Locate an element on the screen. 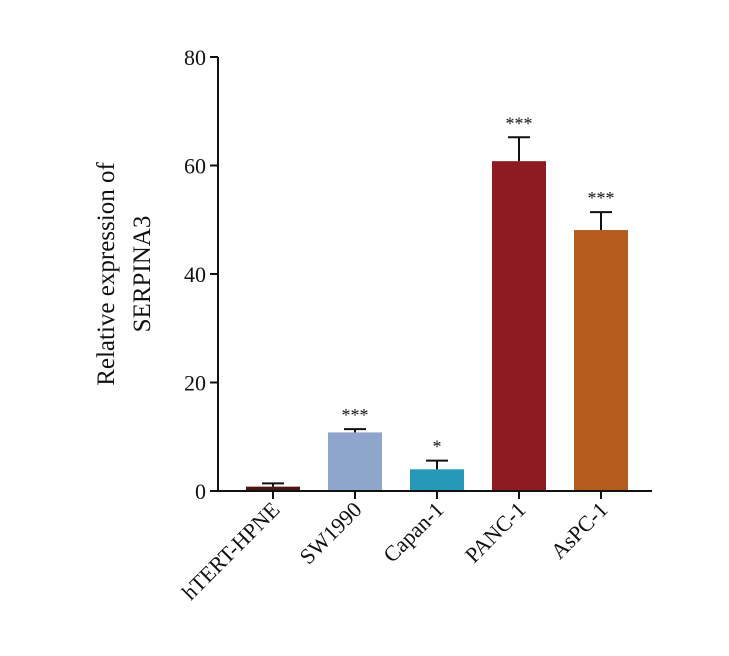  x-axis-ticks: hTERT-HPNE SW1990 Capan-1 PANC-1 AsPC-1 is located at coordinates (395, 548).